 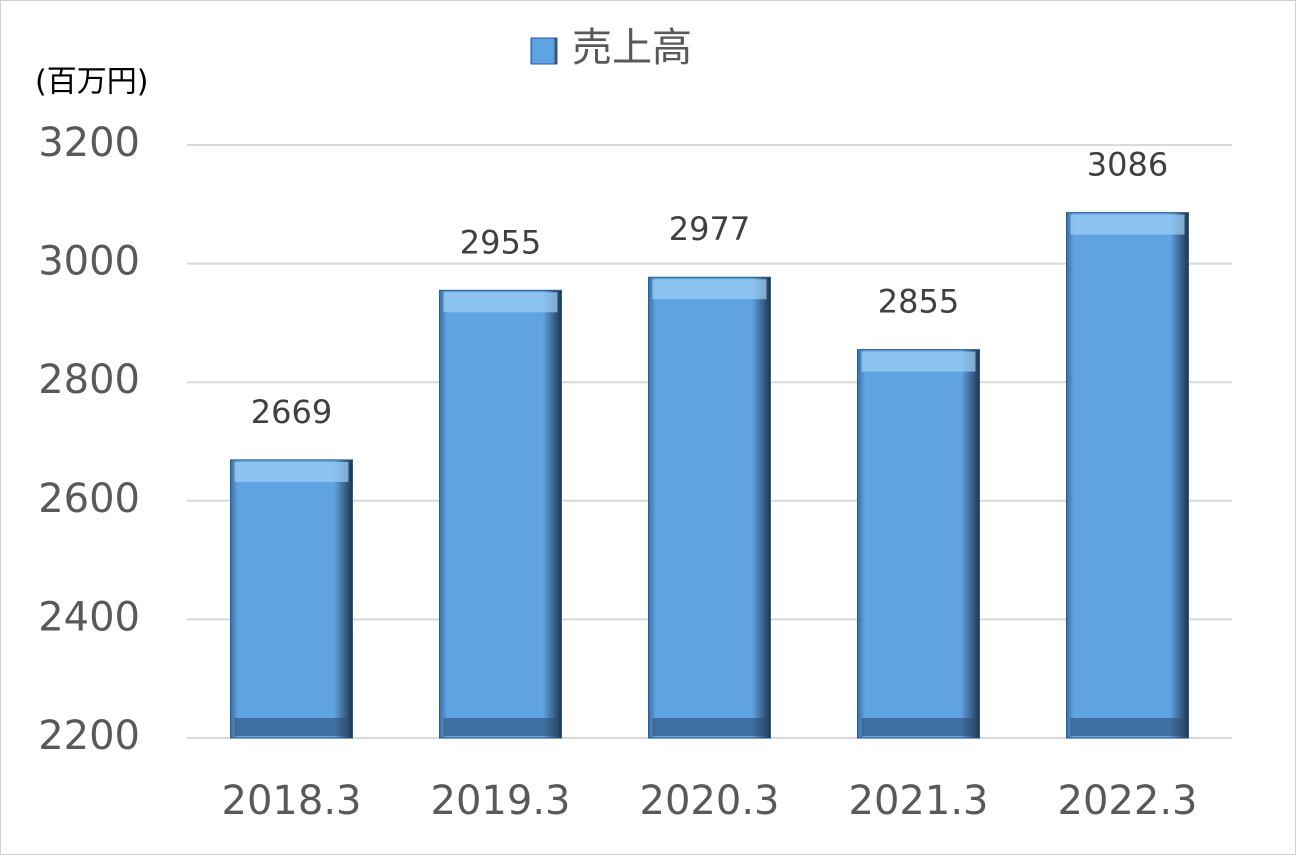 What do you see at coordinates (89, 736) in the screenshot?
I see `y-tick-label: 2200` at bounding box center [89, 736].